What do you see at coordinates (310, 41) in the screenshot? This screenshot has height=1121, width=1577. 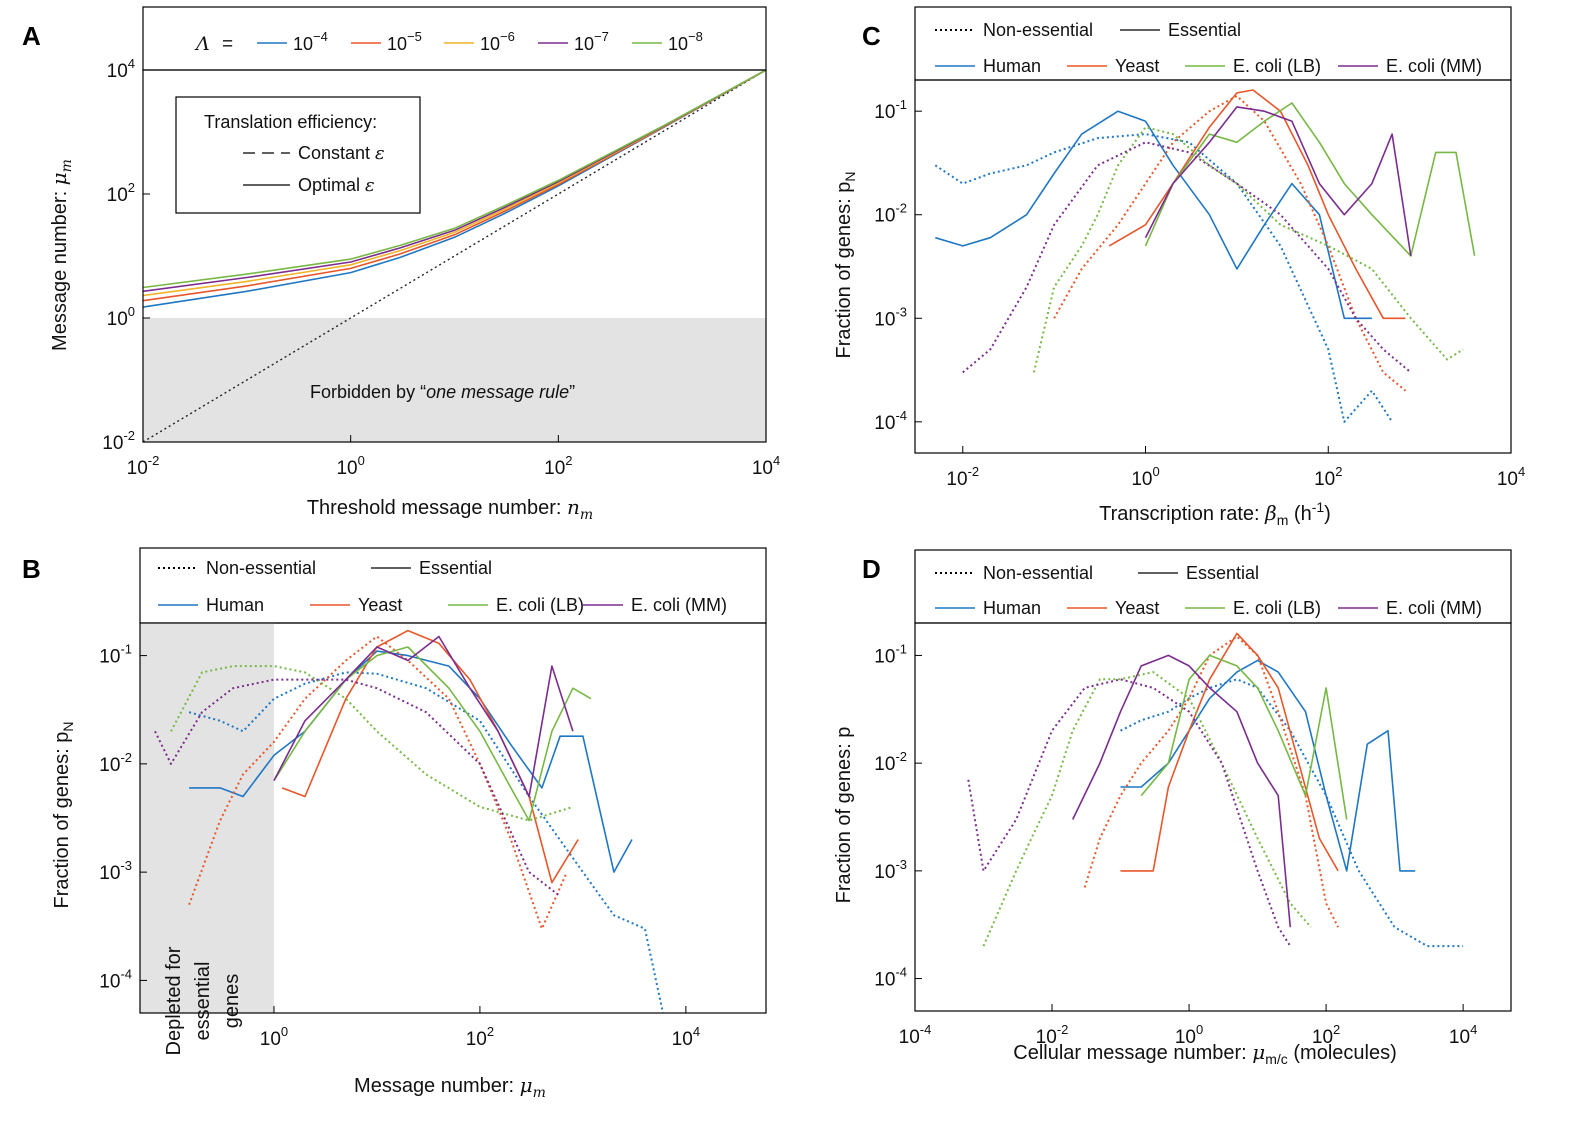 I see `legend-lambda4-label: 10−4` at bounding box center [310, 41].